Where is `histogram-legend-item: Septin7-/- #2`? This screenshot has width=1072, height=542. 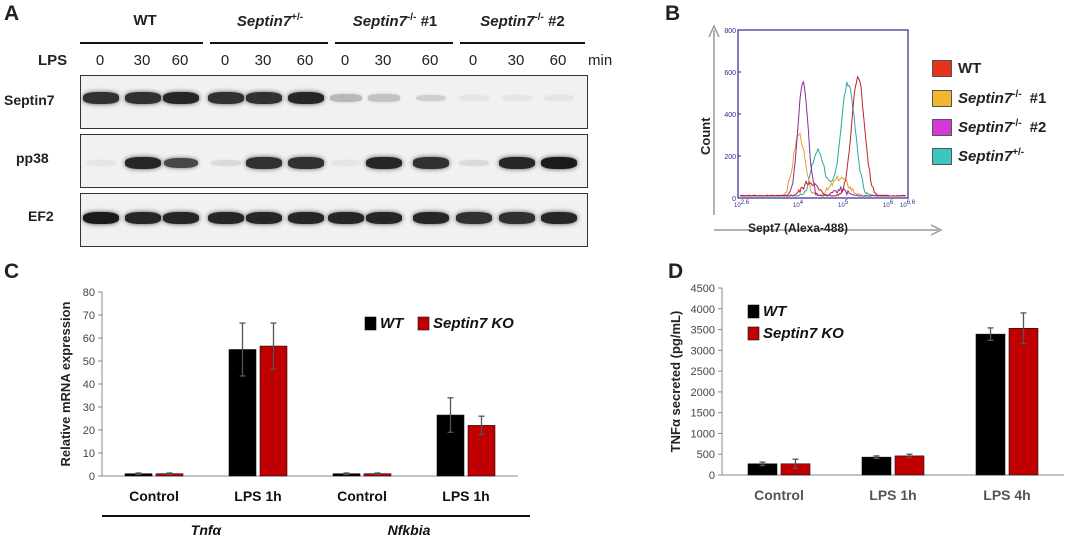
histogram-legend-item: Septin7-/- #2 is located at coordinates (989, 127).